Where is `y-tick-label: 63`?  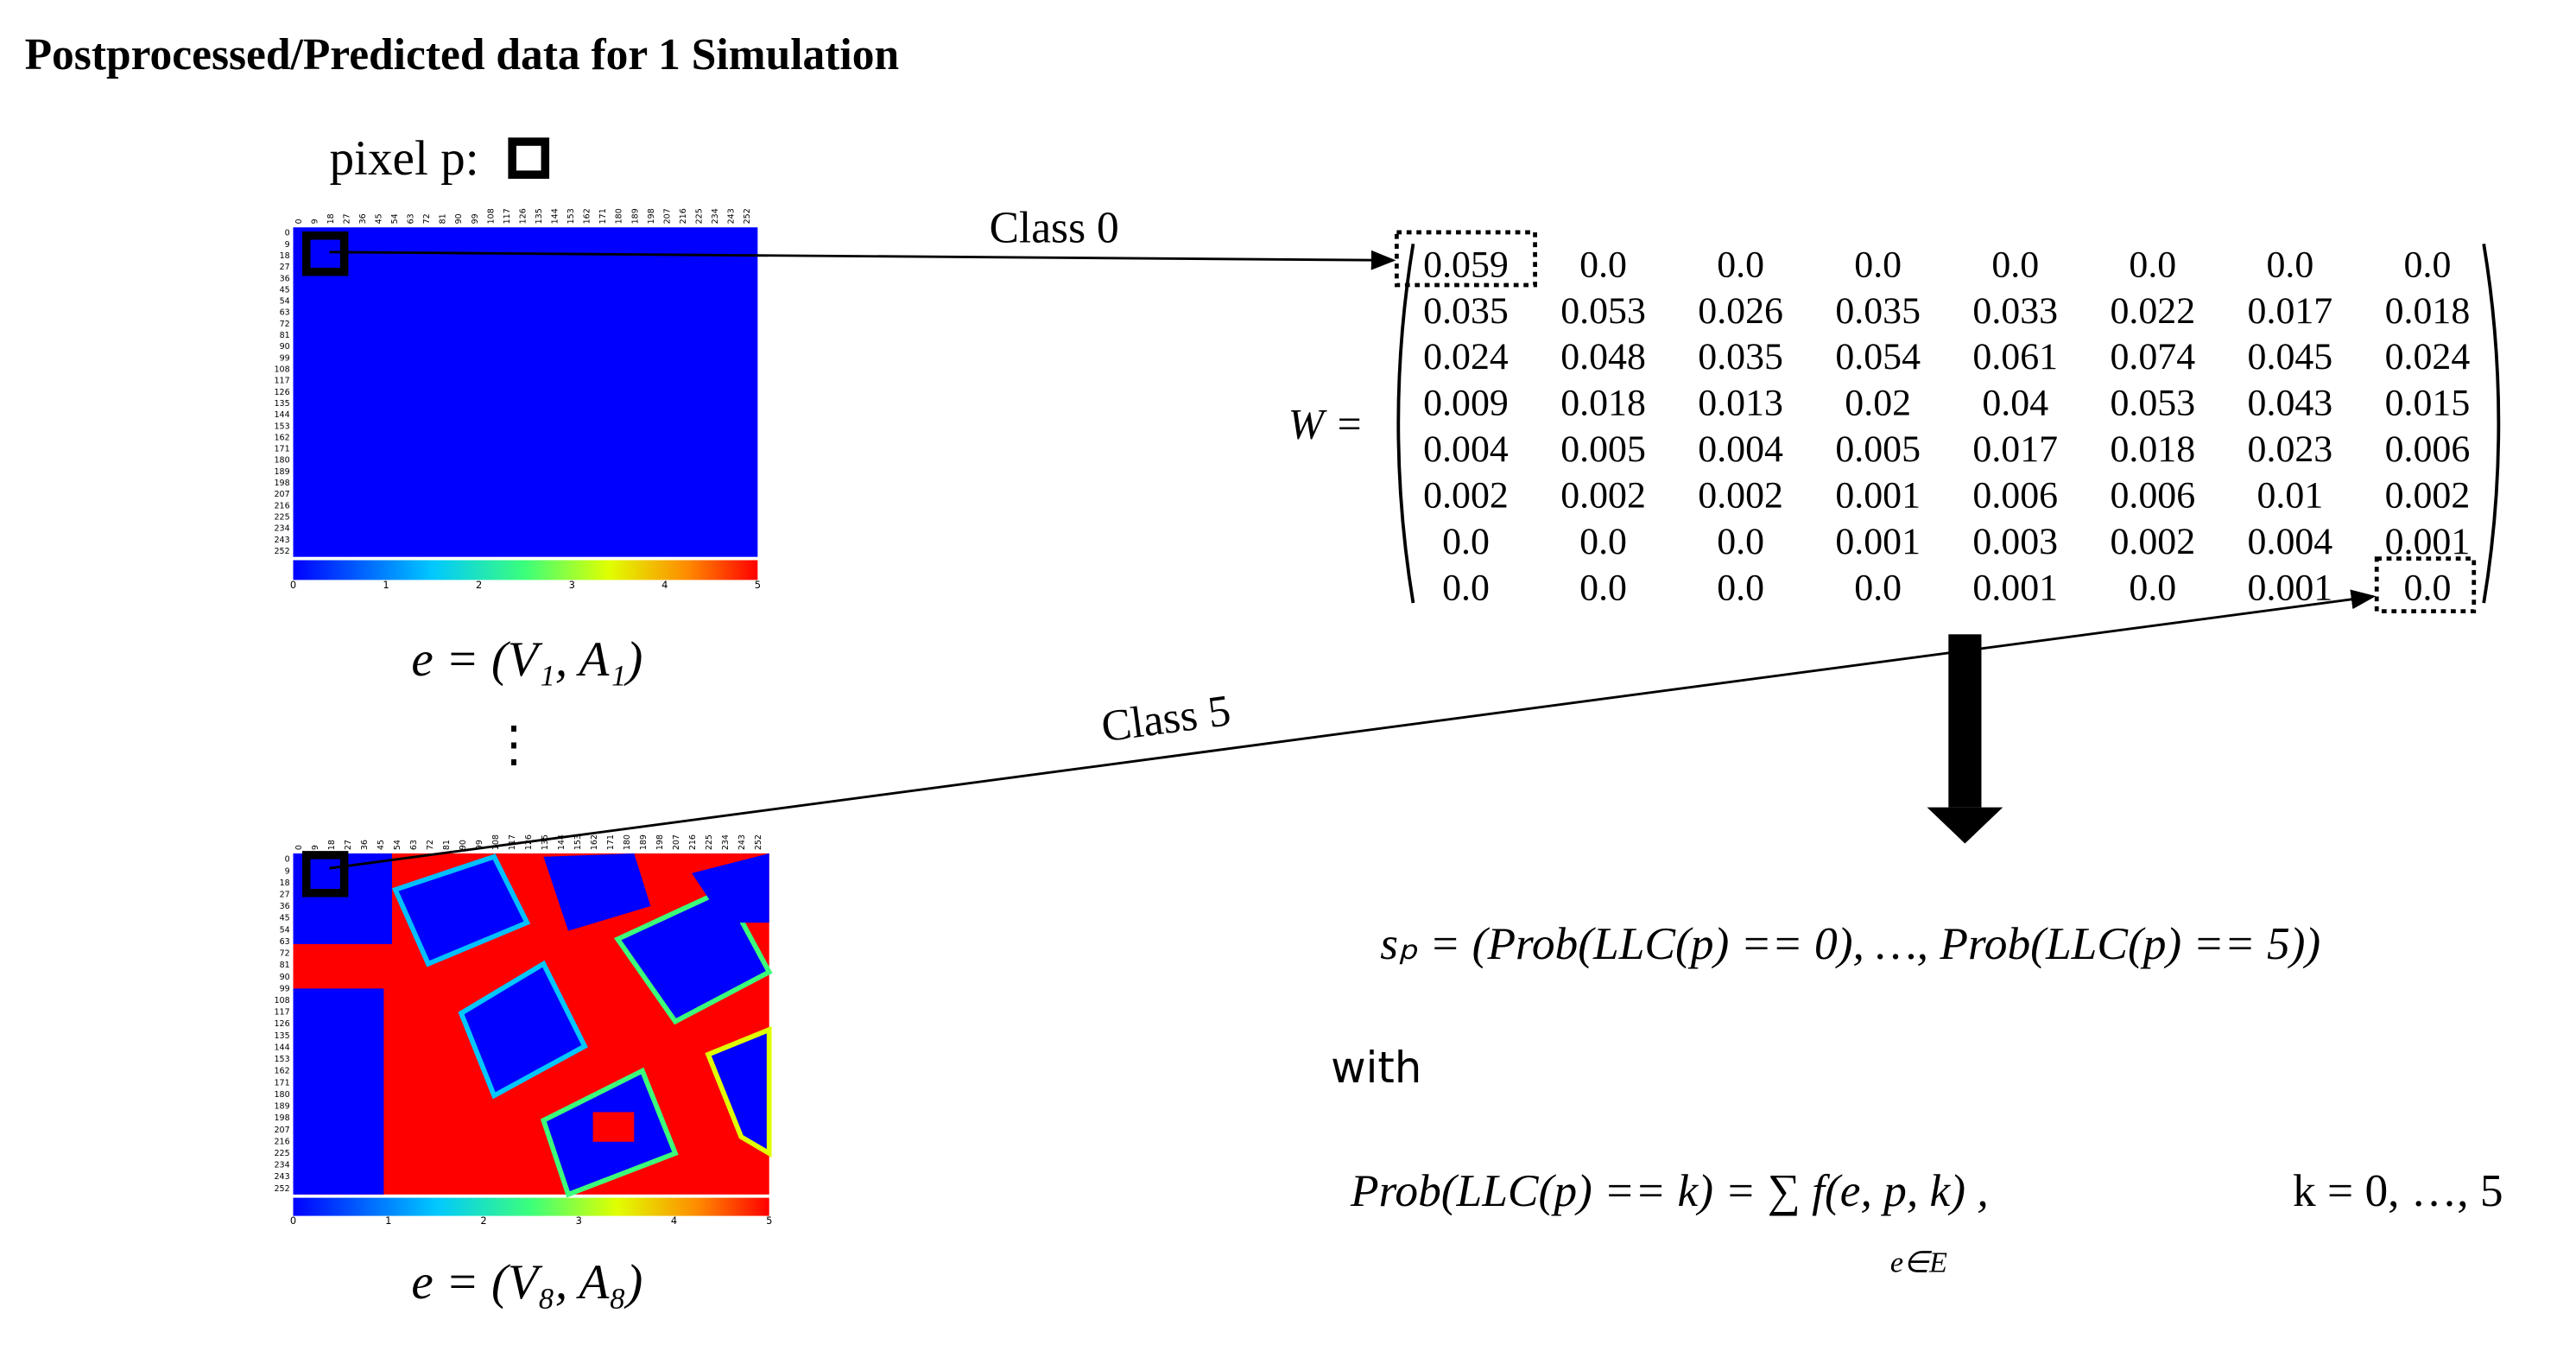 y-tick-label: 63 is located at coordinates (285, 942).